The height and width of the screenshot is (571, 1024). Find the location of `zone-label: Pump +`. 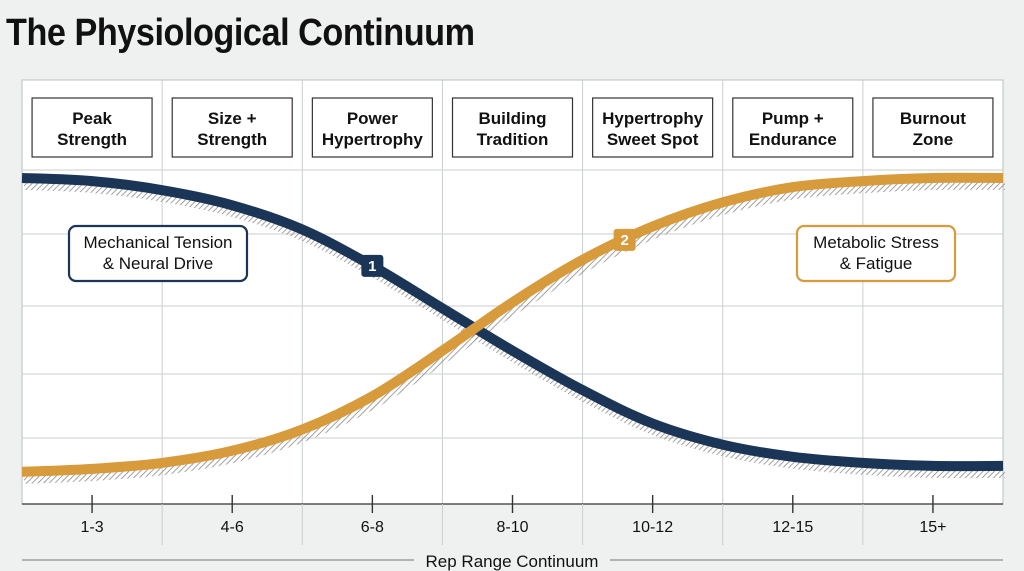

zone-label: Pump + is located at coordinates (793, 118).